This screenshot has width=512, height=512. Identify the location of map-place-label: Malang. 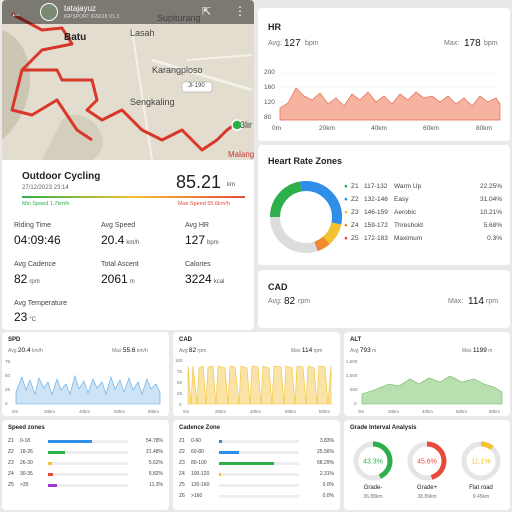
(241, 154).